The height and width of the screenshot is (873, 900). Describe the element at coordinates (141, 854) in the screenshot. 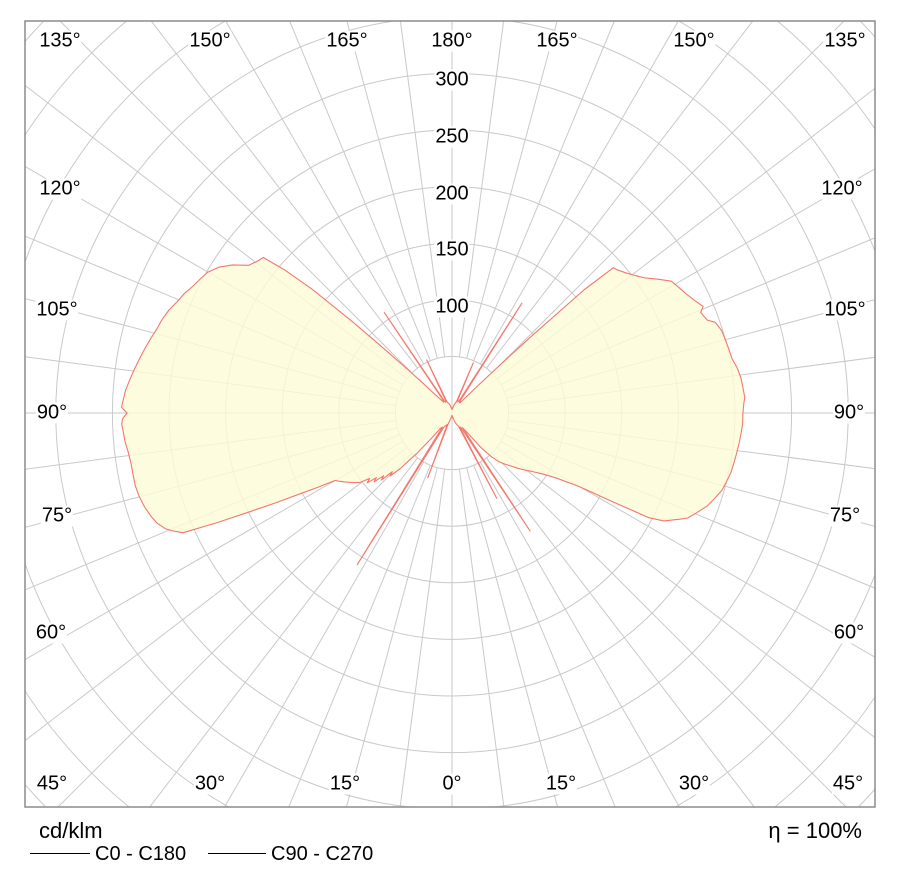

I see `legend-label-c0-c180: C0 - C180` at that location.